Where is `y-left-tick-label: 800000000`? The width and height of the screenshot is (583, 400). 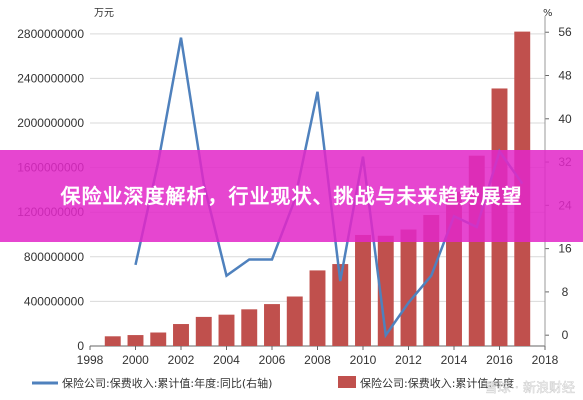
y-left-tick-label: 800000000 is located at coordinates (54, 257).